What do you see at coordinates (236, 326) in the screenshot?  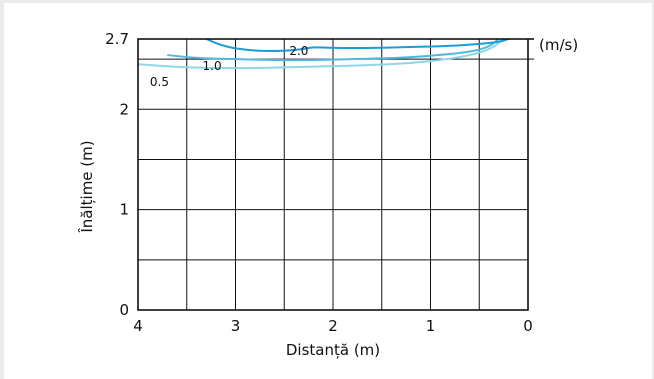 I see `x-tick-label: 3` at bounding box center [236, 326].